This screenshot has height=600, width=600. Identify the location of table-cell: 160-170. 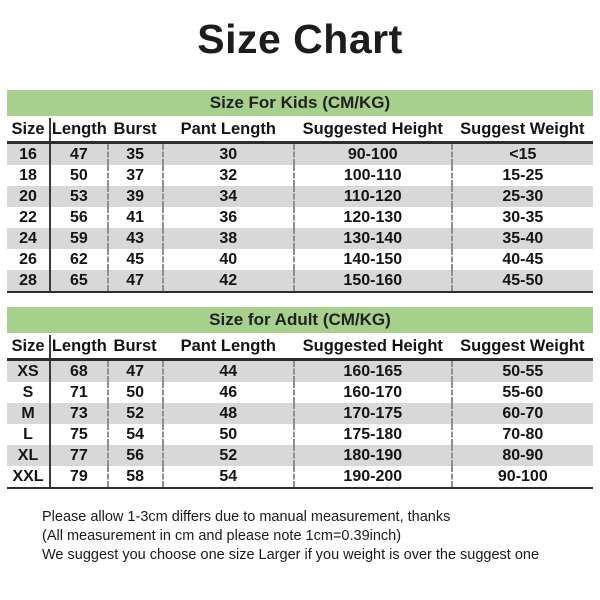
(372, 392).